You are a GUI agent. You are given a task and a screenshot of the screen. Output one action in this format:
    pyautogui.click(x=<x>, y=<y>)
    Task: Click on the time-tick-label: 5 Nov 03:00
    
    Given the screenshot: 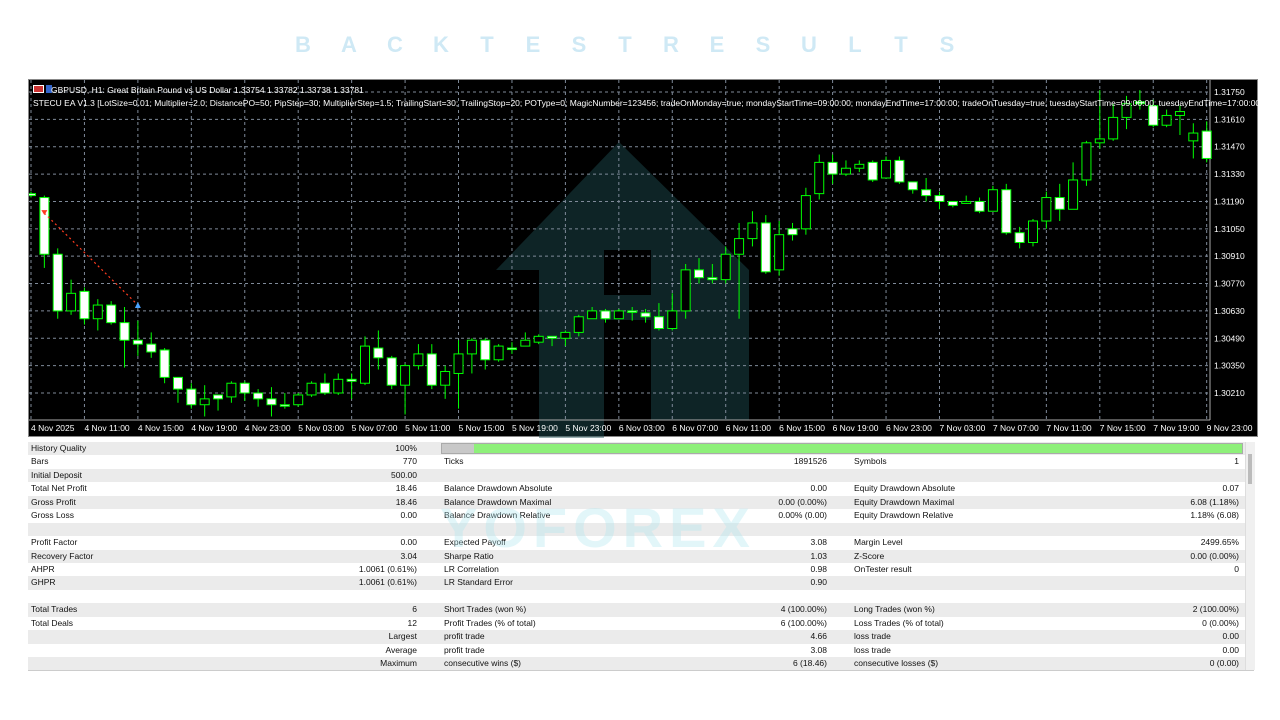 What is the action you would take?
    pyautogui.click(x=321, y=428)
    